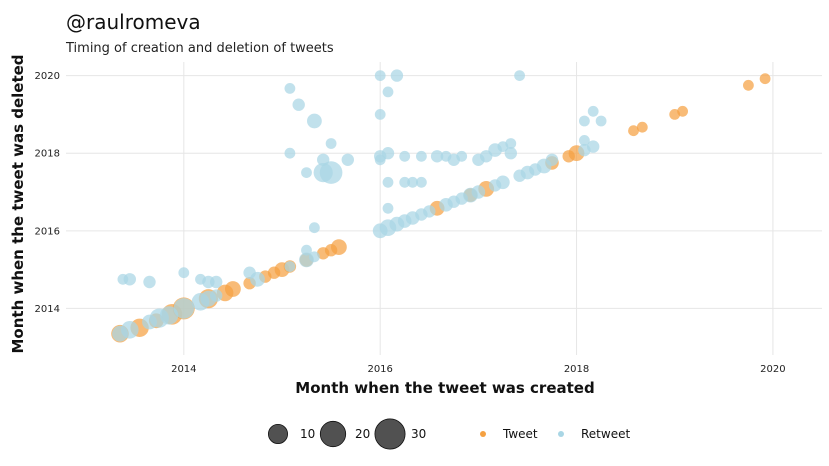 The image size is (829, 466). I want to click on size-legend: 10 20 30, so click(346, 434).